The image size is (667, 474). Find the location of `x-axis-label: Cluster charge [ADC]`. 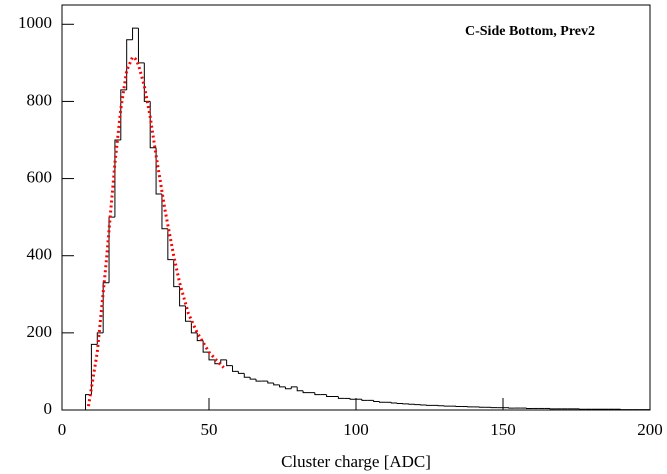

x-axis-label: Cluster charge [ADC] is located at coordinates (356, 461).